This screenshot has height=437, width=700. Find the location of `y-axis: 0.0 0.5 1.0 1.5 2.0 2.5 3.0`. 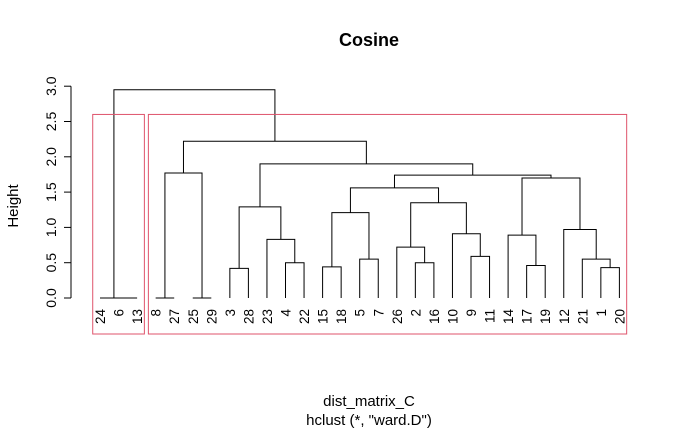

y-axis: 0.0 0.5 1.0 1.5 2.0 2.5 3.0 is located at coordinates (57, 192).